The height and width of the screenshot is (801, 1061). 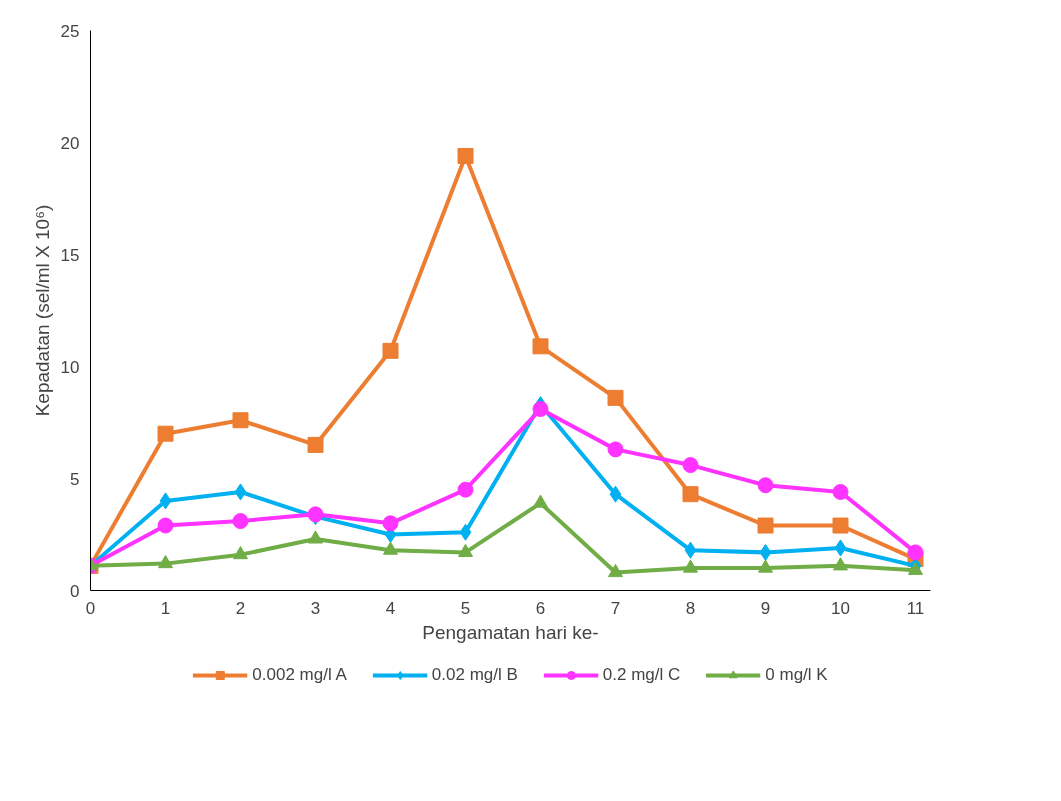 What do you see at coordinates (75, 591) in the screenshot?
I see `y-tick-label: 0` at bounding box center [75, 591].